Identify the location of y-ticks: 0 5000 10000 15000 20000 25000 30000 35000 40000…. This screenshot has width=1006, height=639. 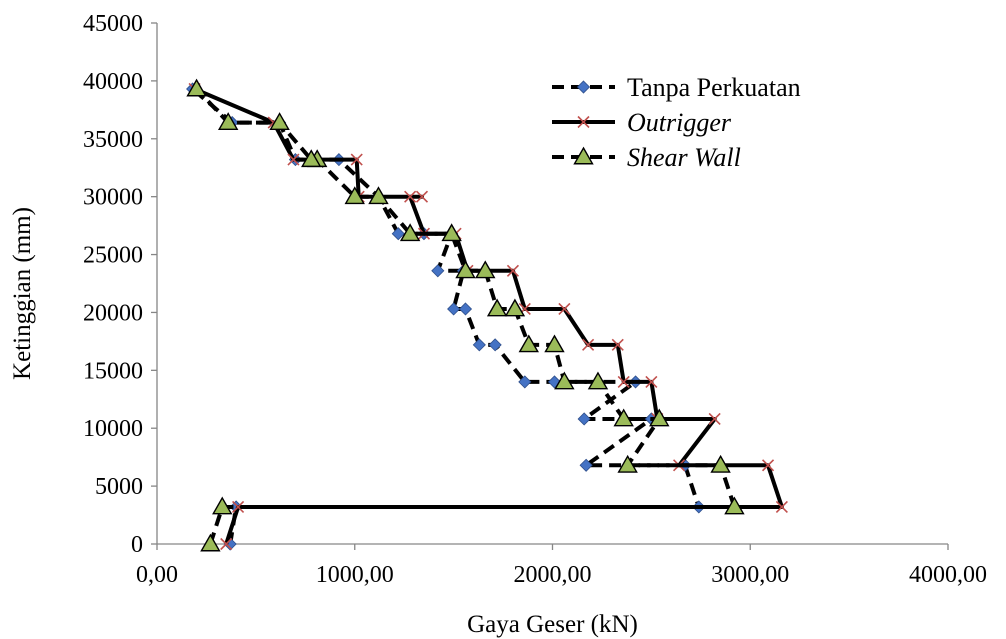
(120, 284).